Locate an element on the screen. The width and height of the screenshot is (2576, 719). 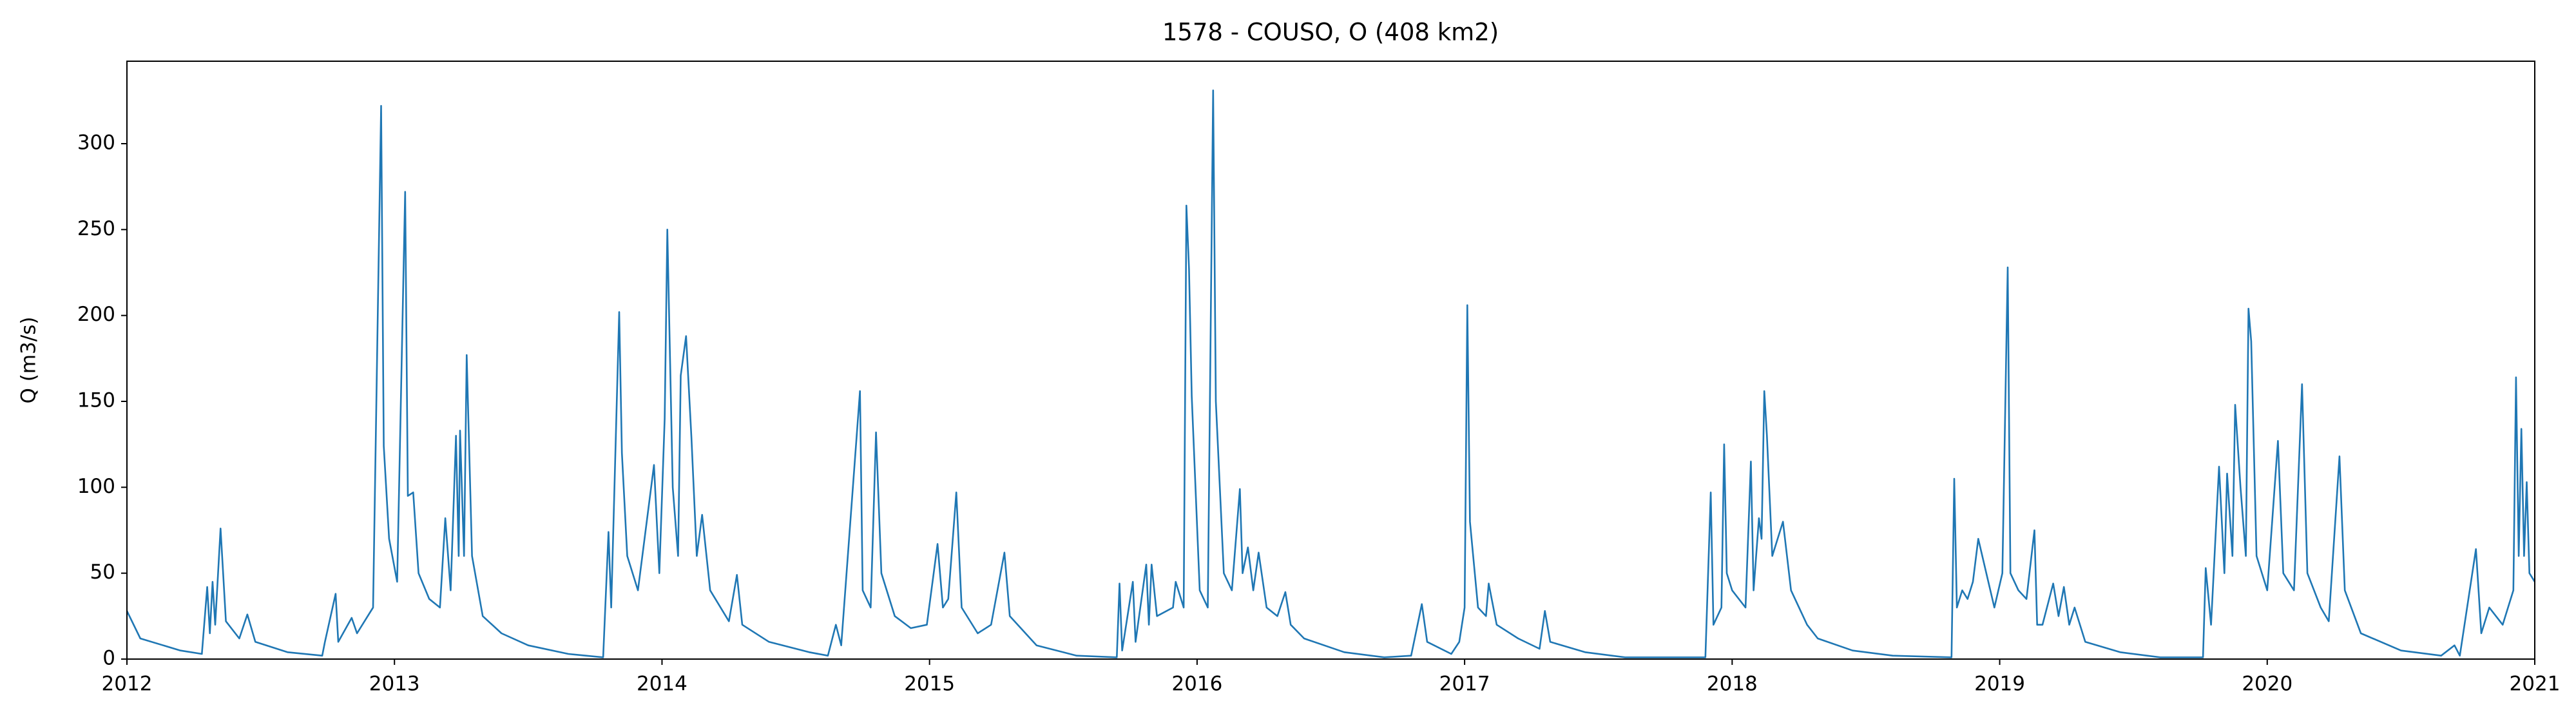
x-tick-label: 2017 is located at coordinates (1465, 684).